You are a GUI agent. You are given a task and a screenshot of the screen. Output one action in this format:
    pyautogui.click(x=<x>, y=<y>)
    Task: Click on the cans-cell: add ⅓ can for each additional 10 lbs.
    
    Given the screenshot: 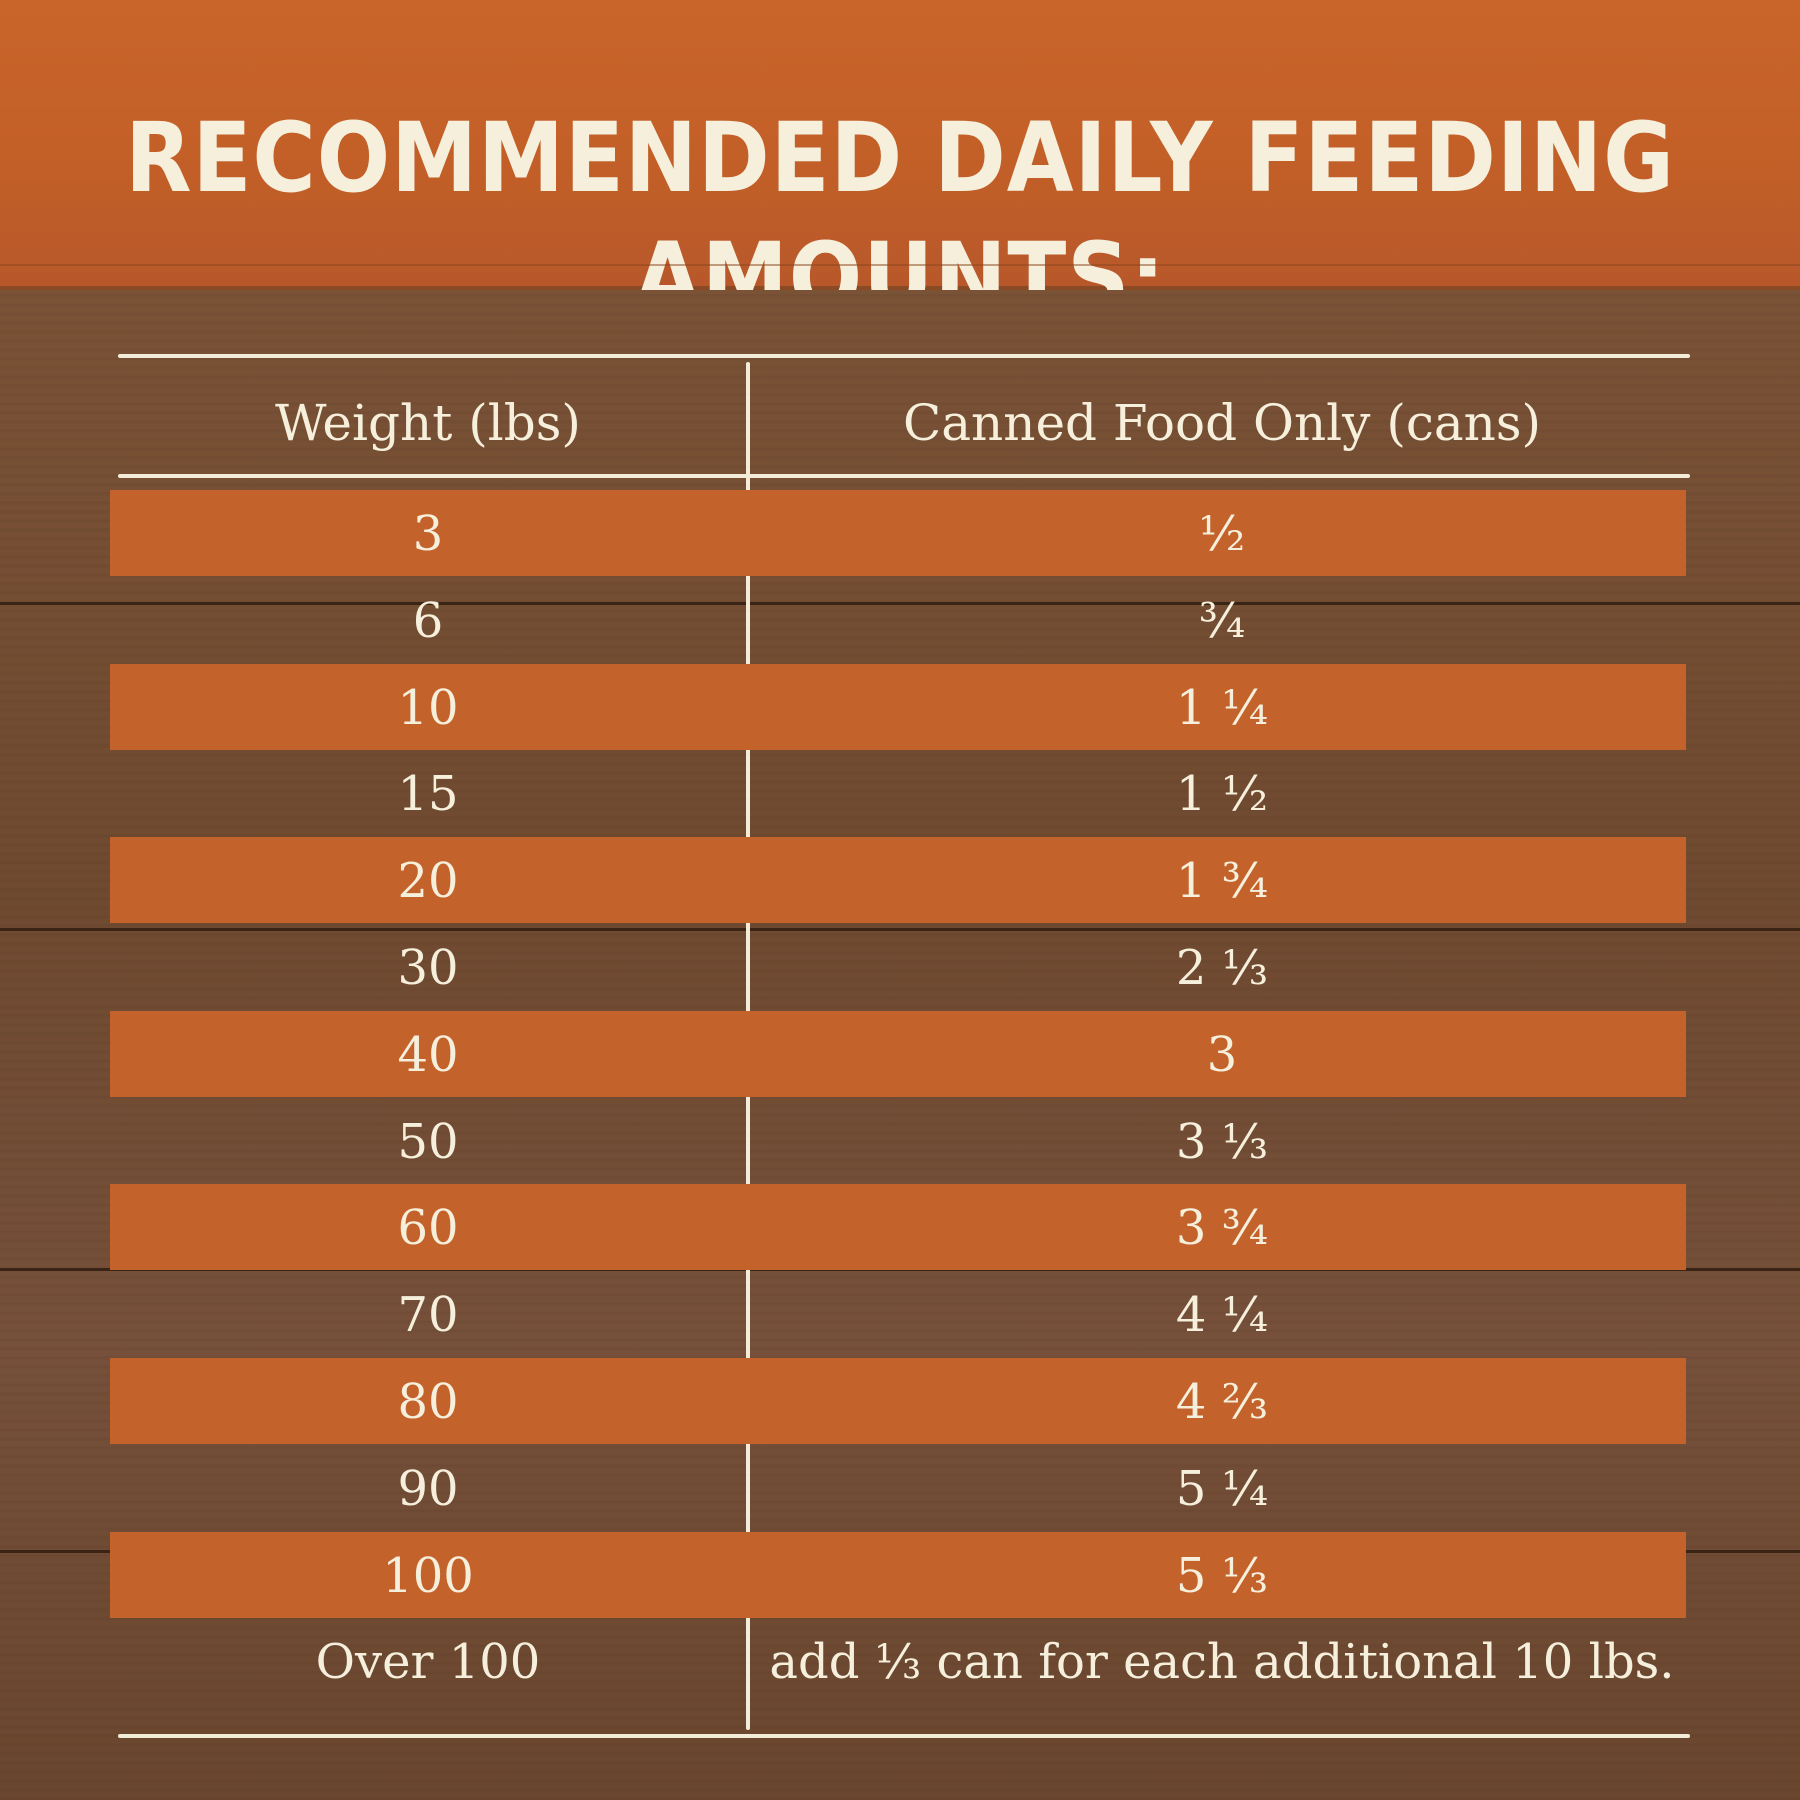 What is the action you would take?
    pyautogui.click(x=1222, y=1662)
    